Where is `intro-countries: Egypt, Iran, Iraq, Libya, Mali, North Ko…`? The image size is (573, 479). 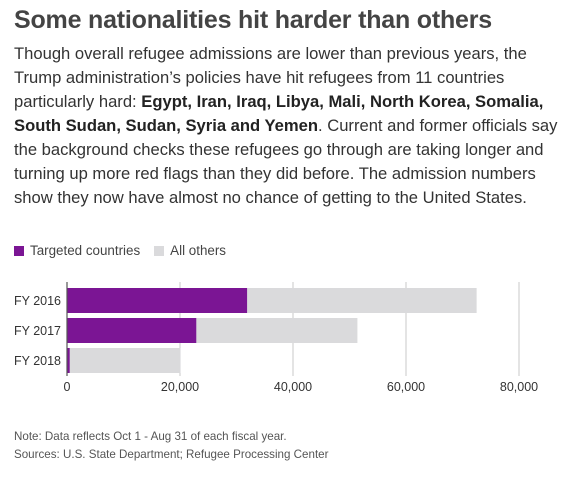
intro-countries: Egypt, Iran, Iraq, Libya, Mali, North Ko… is located at coordinates (279, 113).